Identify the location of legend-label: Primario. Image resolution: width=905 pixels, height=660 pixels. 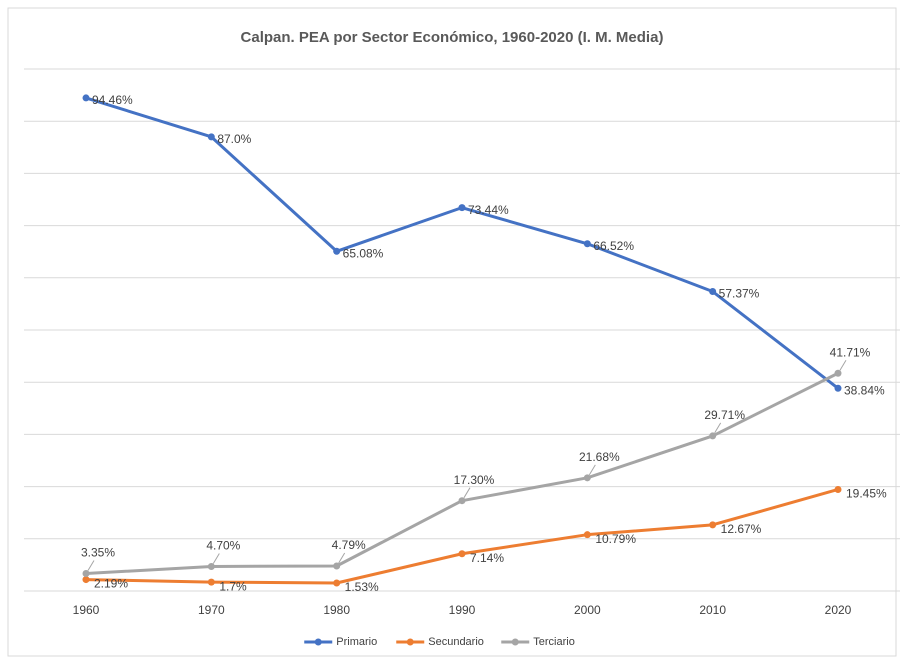
(356, 642).